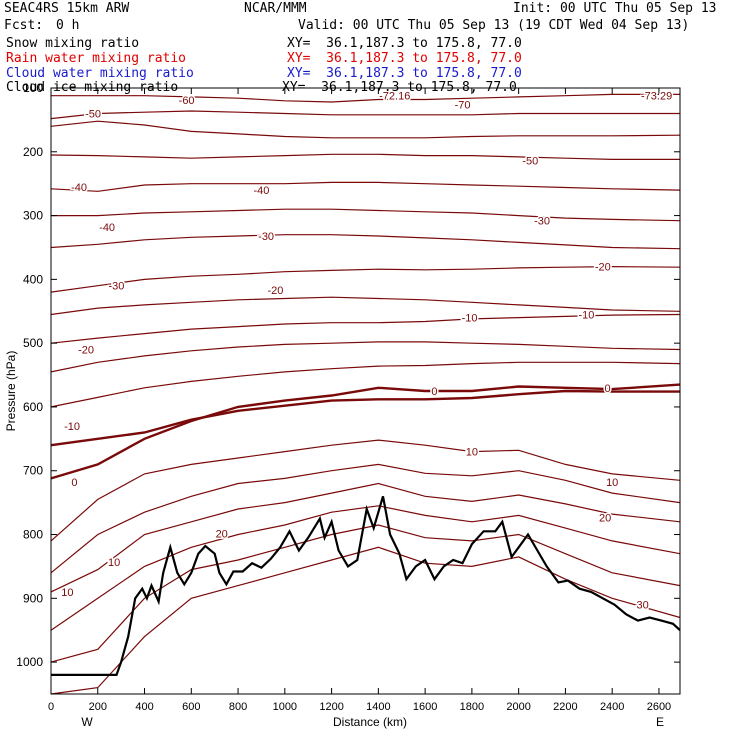 This screenshot has height=740, width=740. What do you see at coordinates (285, 707) in the screenshot?
I see `x-tick-label: 1000` at bounding box center [285, 707].